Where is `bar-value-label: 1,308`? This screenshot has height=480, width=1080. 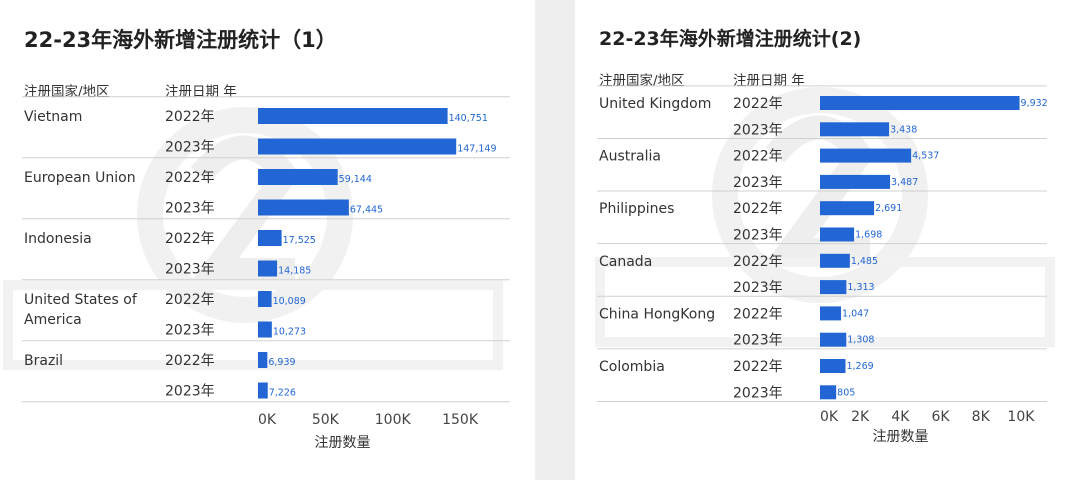
bar-value-label: 1,308 is located at coordinates (860, 340).